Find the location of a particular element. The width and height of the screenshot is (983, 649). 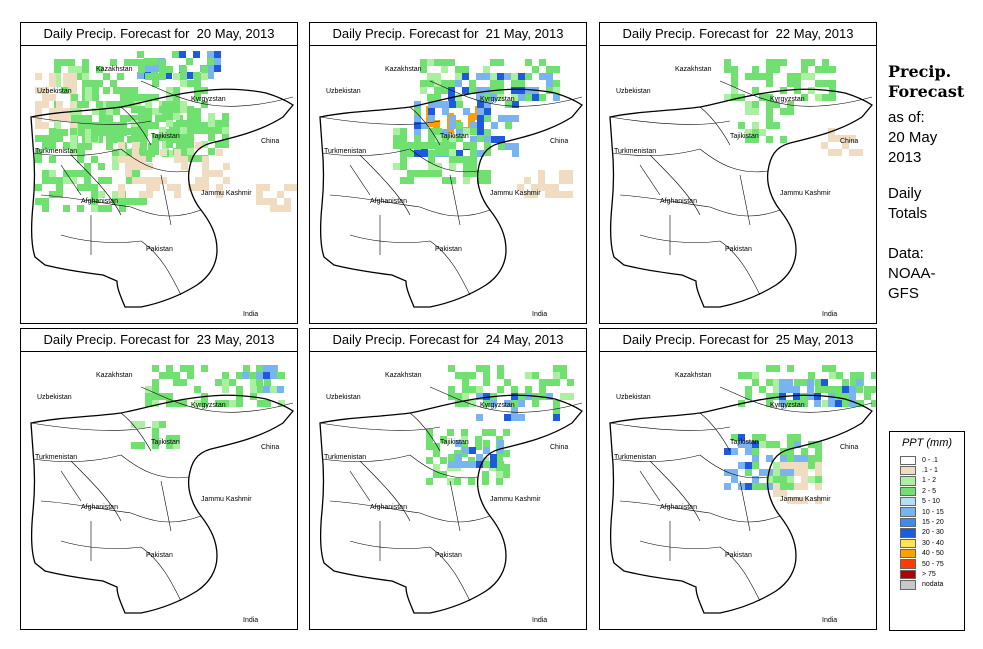

map-label-kazakhstan: Kazakhstan is located at coordinates (114, 375).